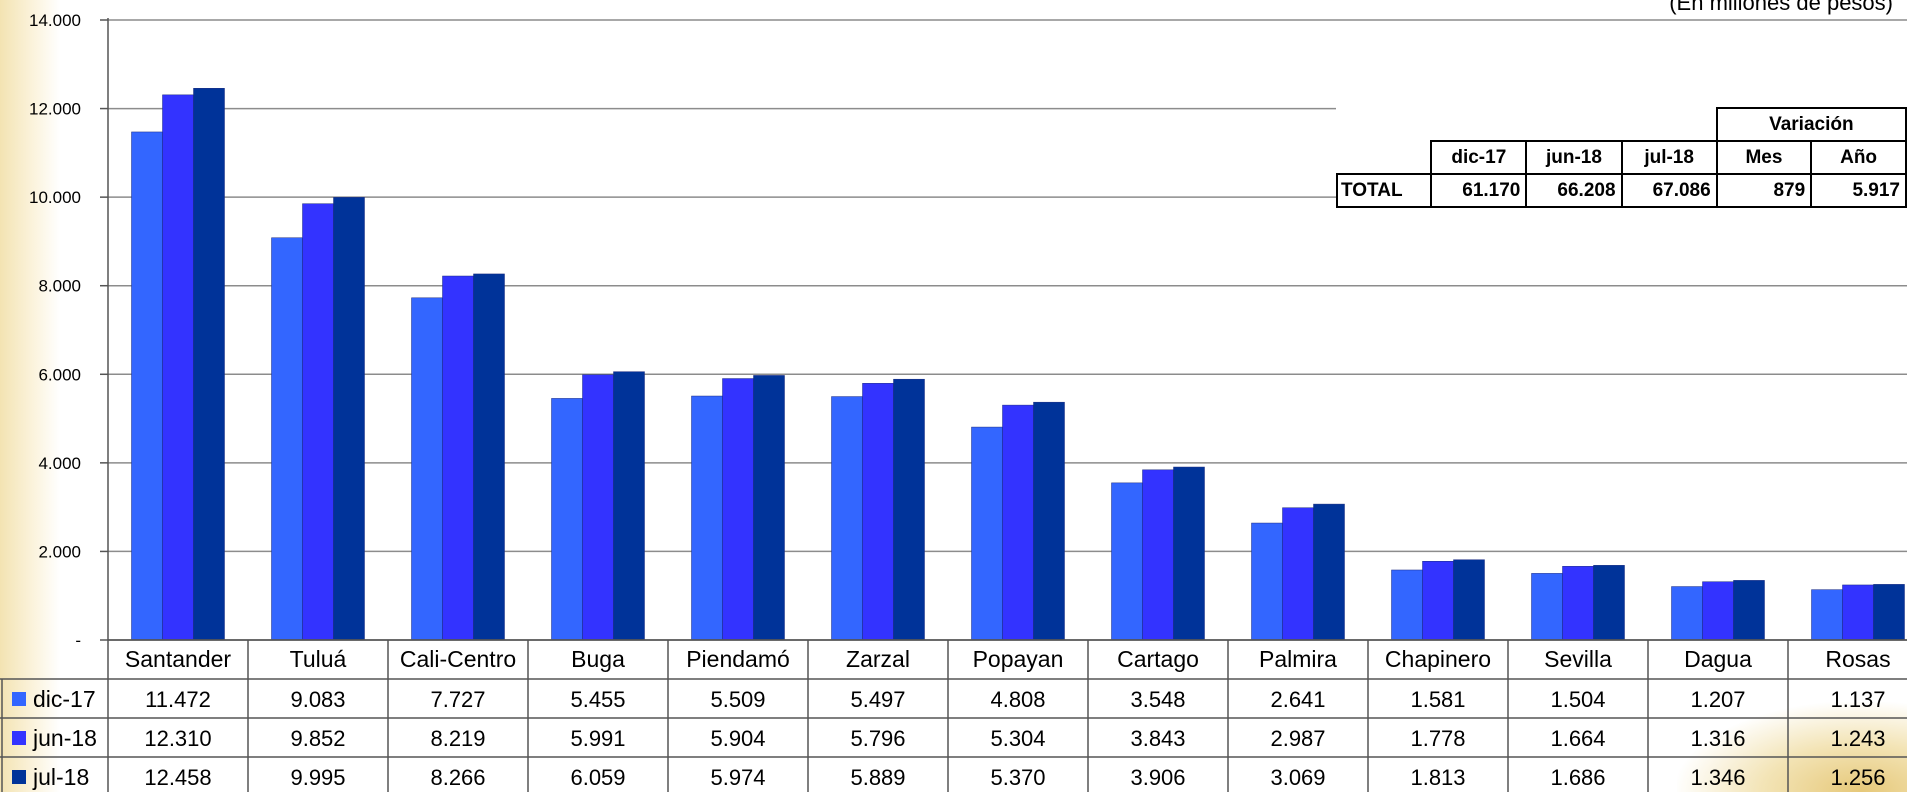 This screenshot has height=792, width=1907. I want to click on category-label: Piendamó, so click(738, 659).